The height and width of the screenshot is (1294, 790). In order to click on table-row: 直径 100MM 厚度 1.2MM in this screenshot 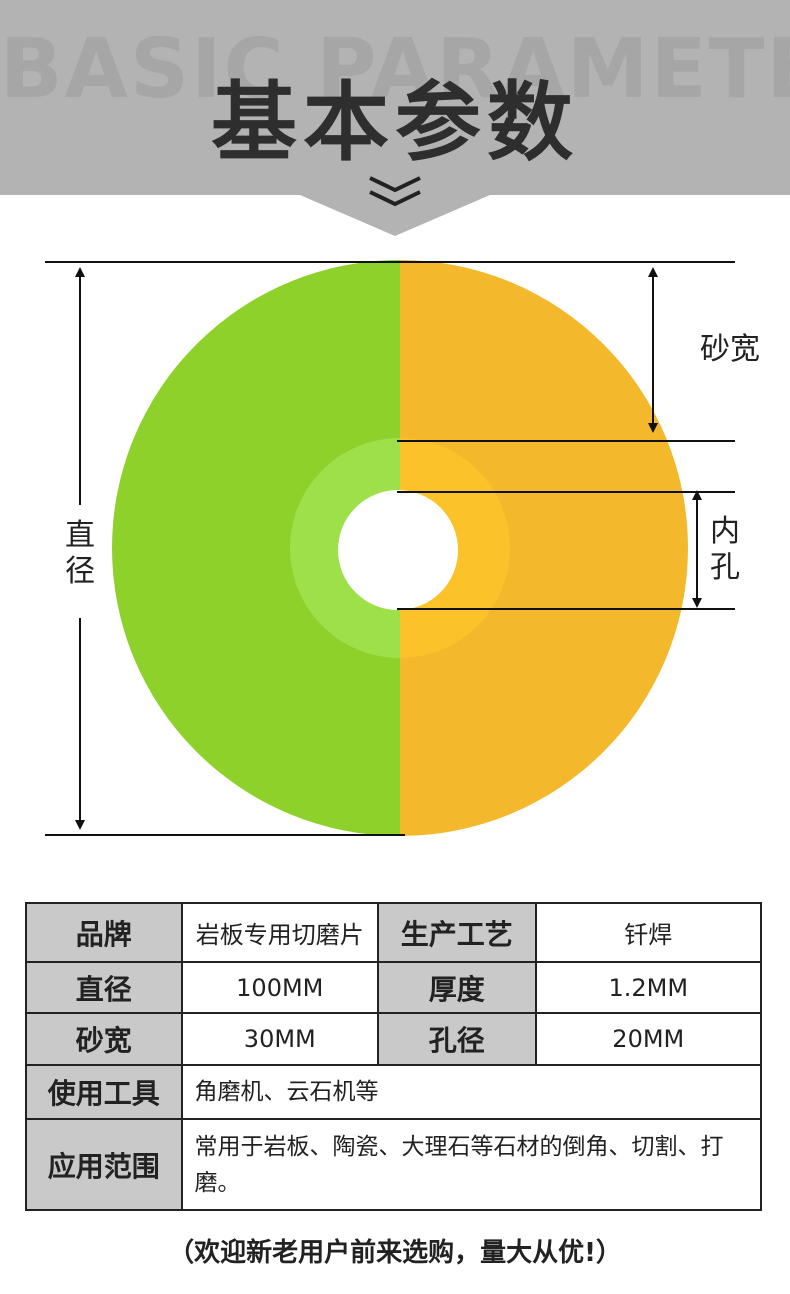, I will do `click(394, 987)`.